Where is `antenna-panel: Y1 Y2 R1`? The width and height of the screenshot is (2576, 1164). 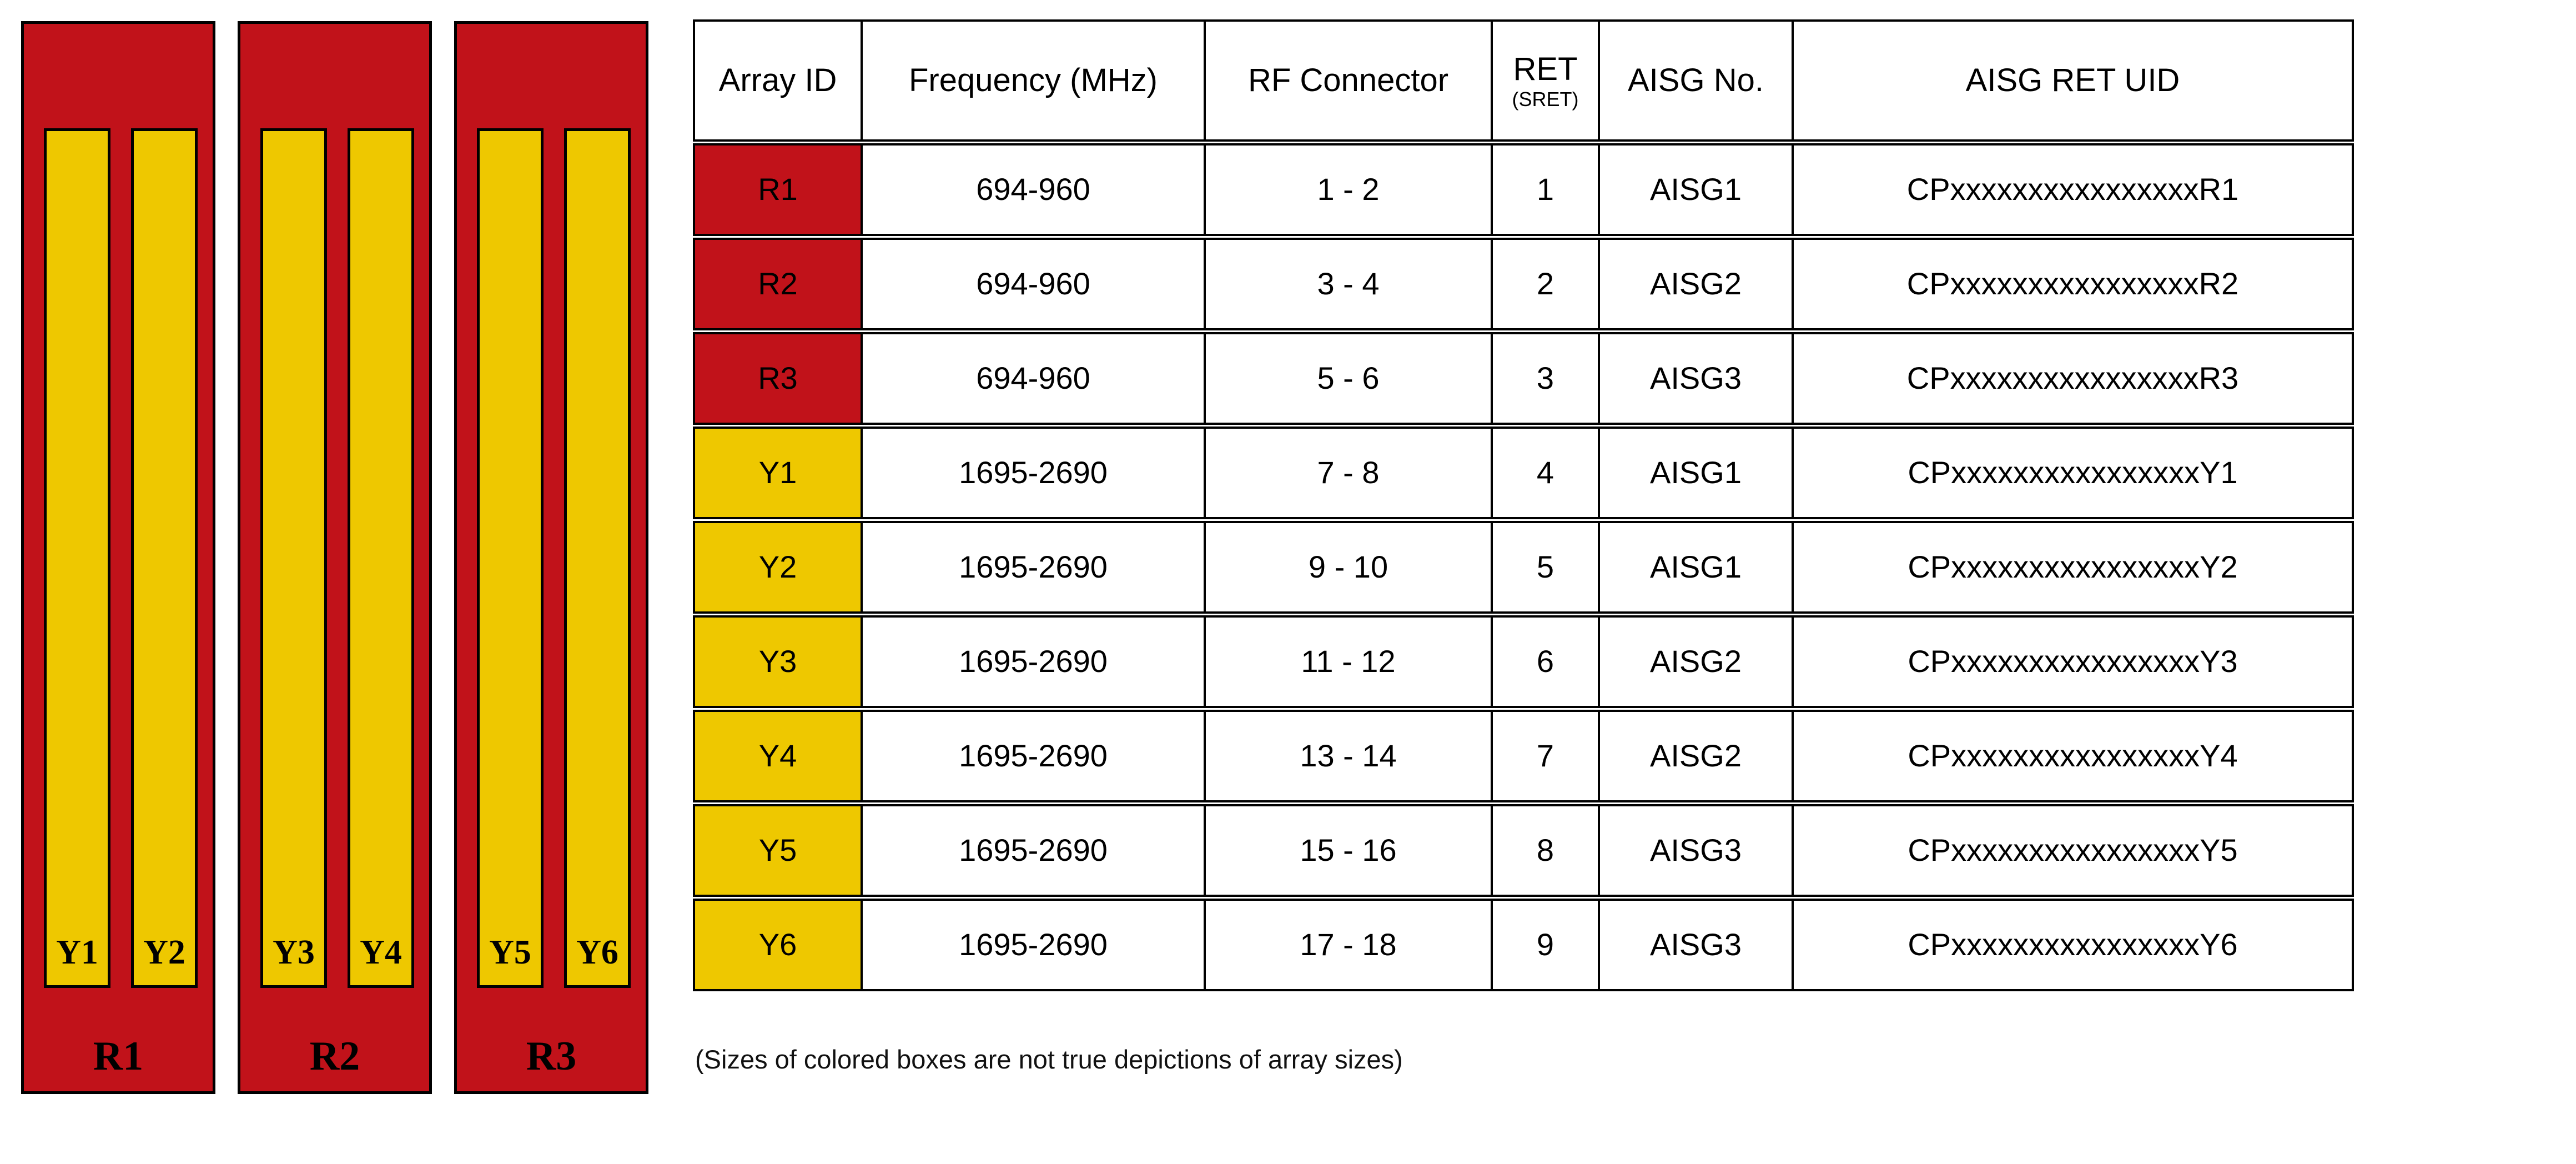 antenna-panel: Y1 Y2 R1 is located at coordinates (118, 557).